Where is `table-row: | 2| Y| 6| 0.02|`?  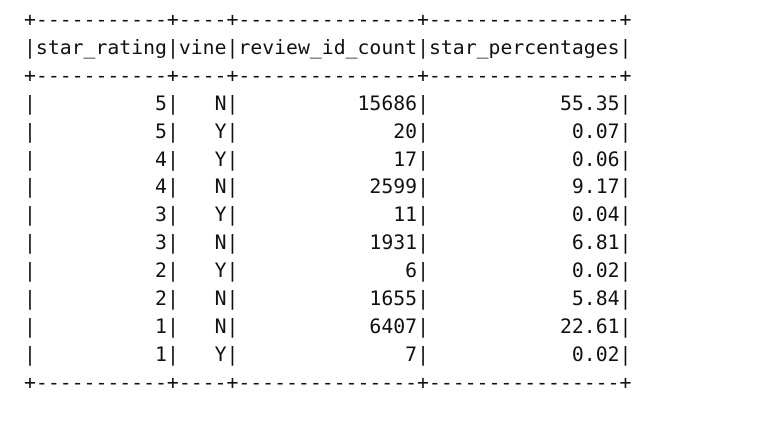 table-row: | 2| Y| 6| 0.02| is located at coordinates (328, 271).